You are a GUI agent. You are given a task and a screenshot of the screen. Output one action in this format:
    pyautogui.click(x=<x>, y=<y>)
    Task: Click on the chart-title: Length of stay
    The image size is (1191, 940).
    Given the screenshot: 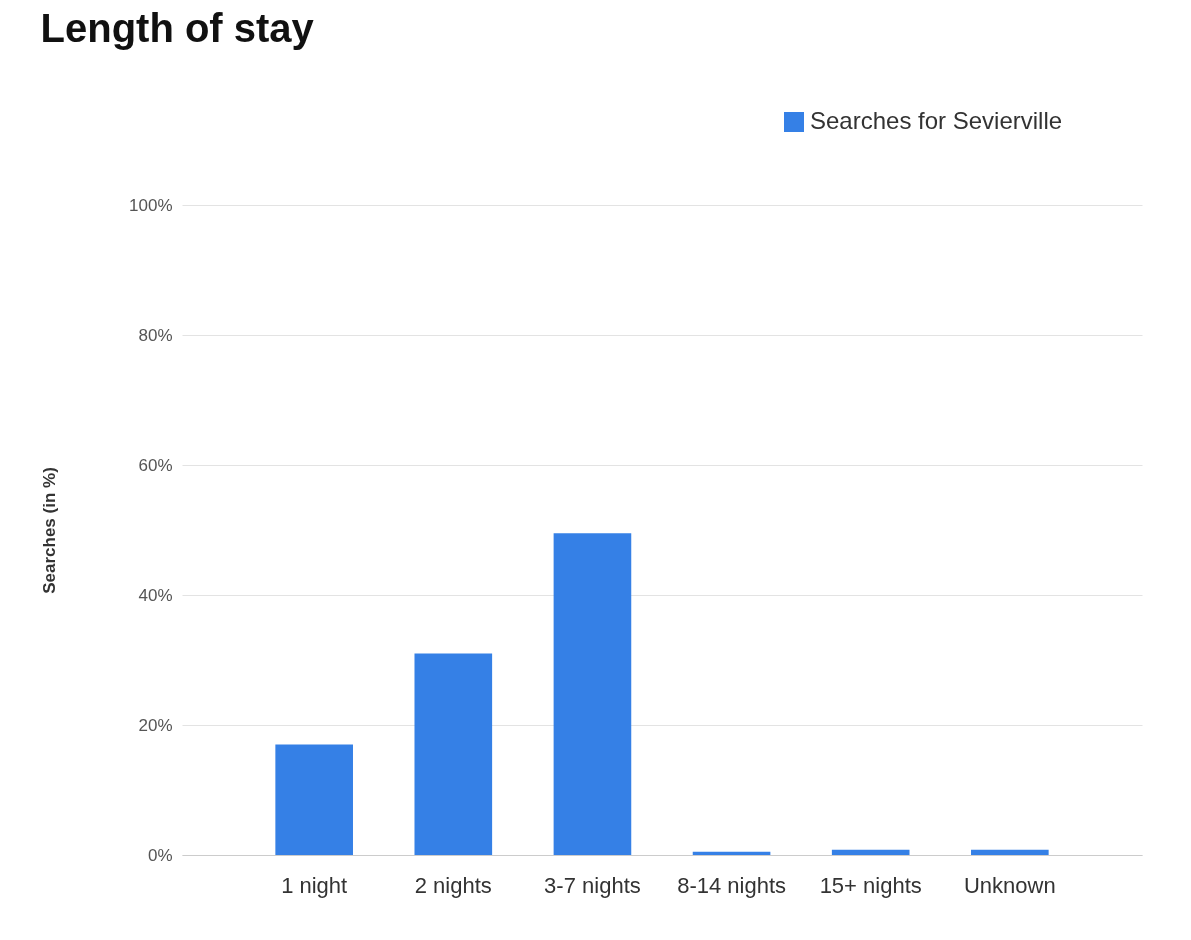 What is the action you would take?
    pyautogui.click(x=177, y=28)
    